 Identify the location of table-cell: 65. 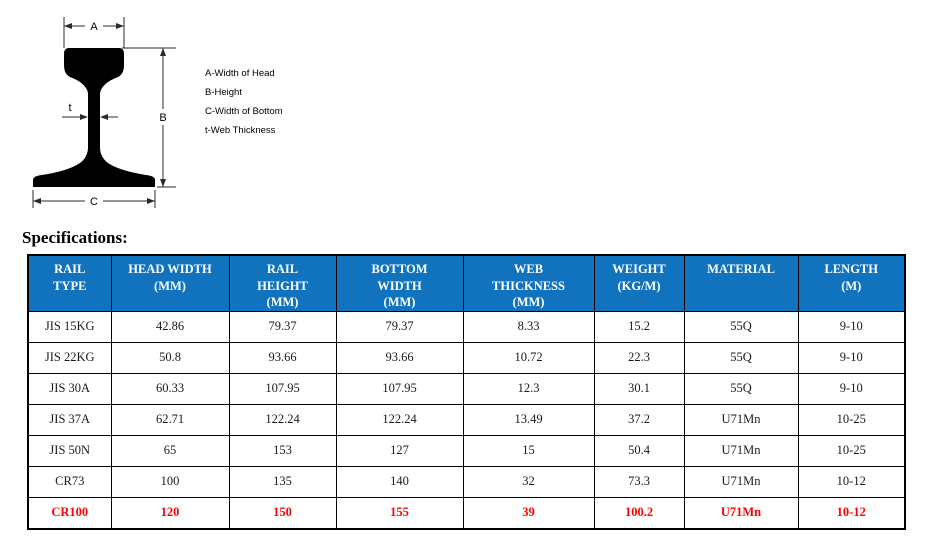
(170, 450).